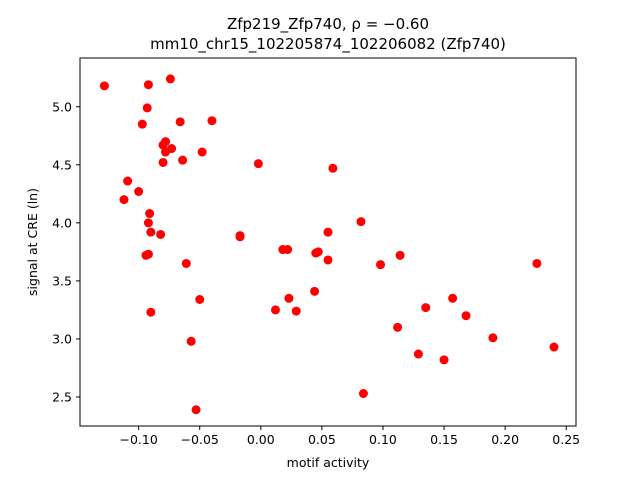 This screenshot has width=640, height=480. Describe the element at coordinates (328, 24) in the screenshot. I see `chart-title-line-1: Zfp219_Zfp740, ρ = −0.60` at that location.